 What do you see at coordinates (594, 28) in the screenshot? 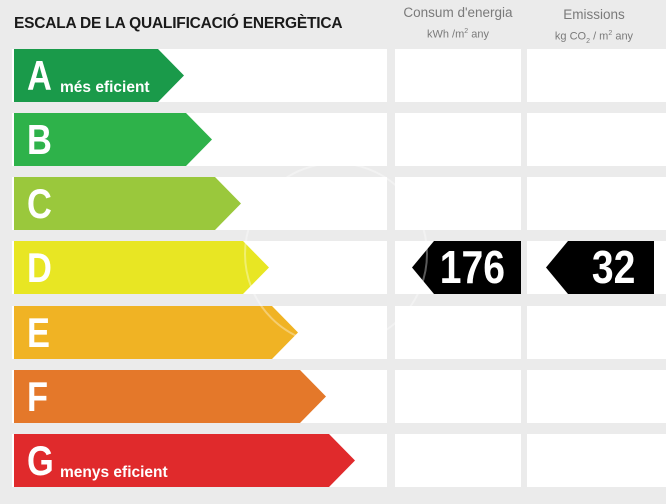
I see `emissions-column-header: Emissions kg CO2 / m2 any` at bounding box center [594, 28].